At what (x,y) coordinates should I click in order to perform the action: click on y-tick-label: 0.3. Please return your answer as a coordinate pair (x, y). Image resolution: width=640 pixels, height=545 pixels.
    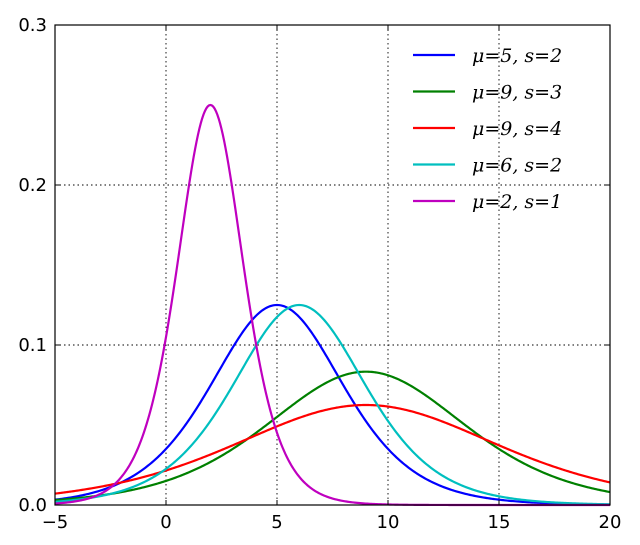
    Looking at the image, I should click on (32, 25).